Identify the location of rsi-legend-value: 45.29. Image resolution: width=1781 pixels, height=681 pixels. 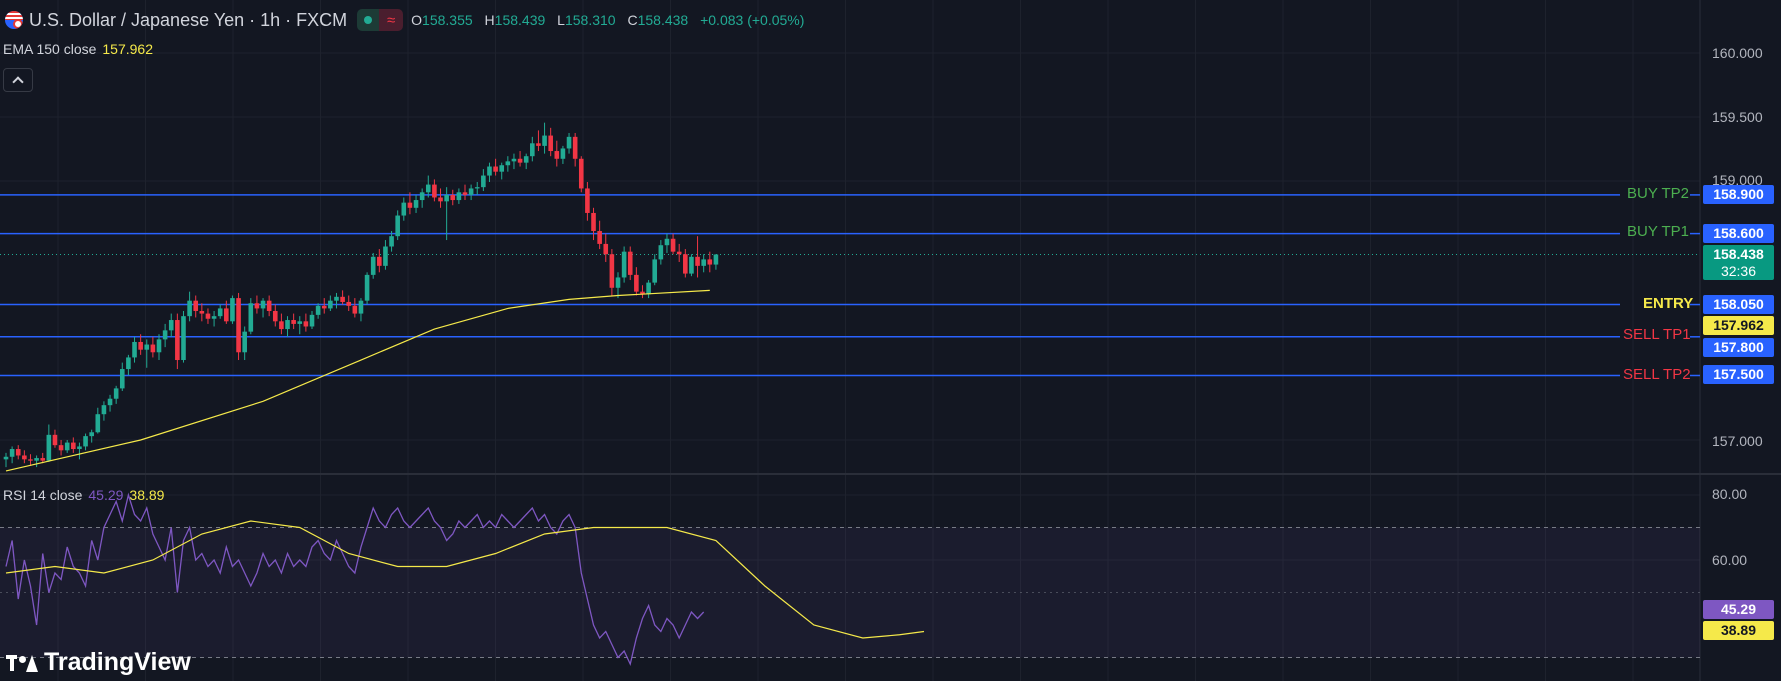
(106, 495).